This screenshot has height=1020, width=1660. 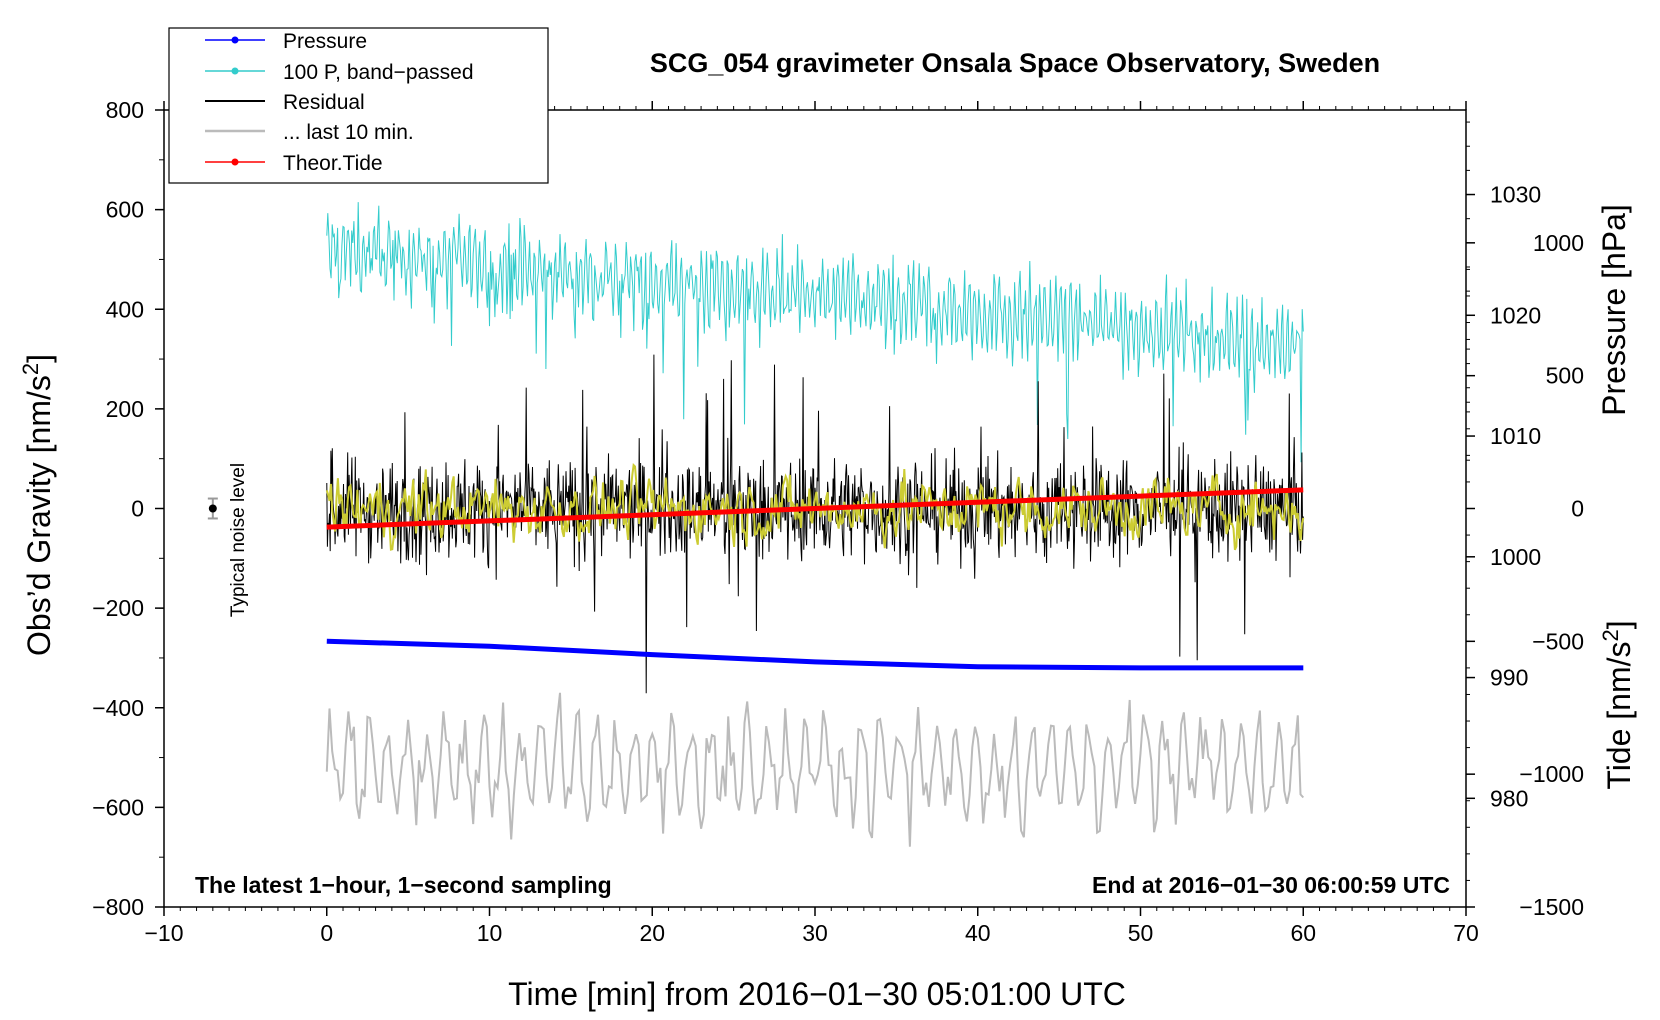 I want to click on pressure-tick-label: 1020, so click(x=1515, y=315).